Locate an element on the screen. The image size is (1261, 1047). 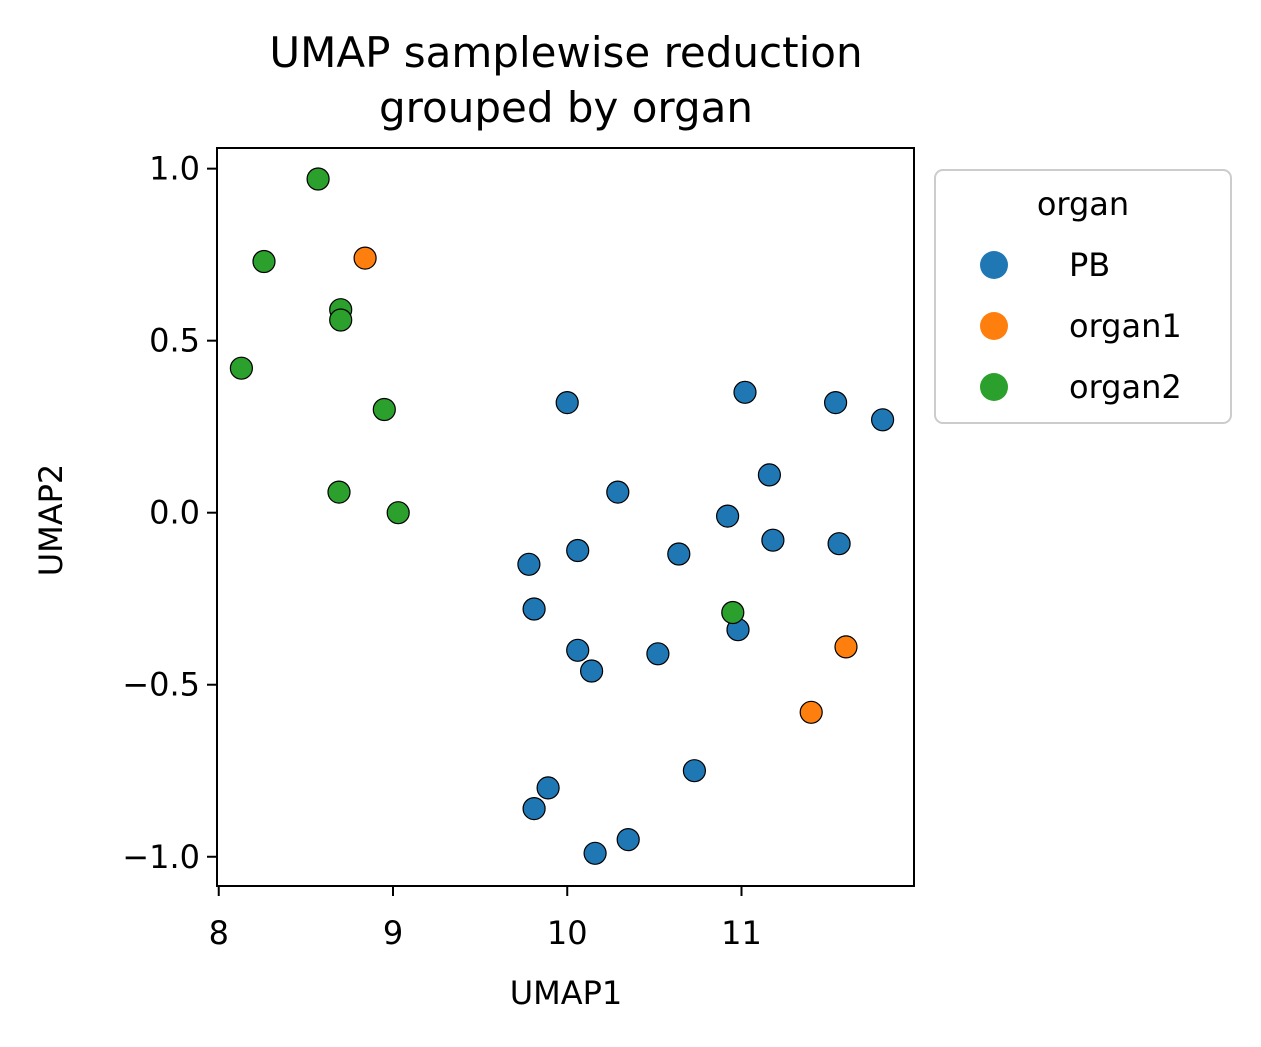
x-tick-label-2: 10 is located at coordinates (567, 933).